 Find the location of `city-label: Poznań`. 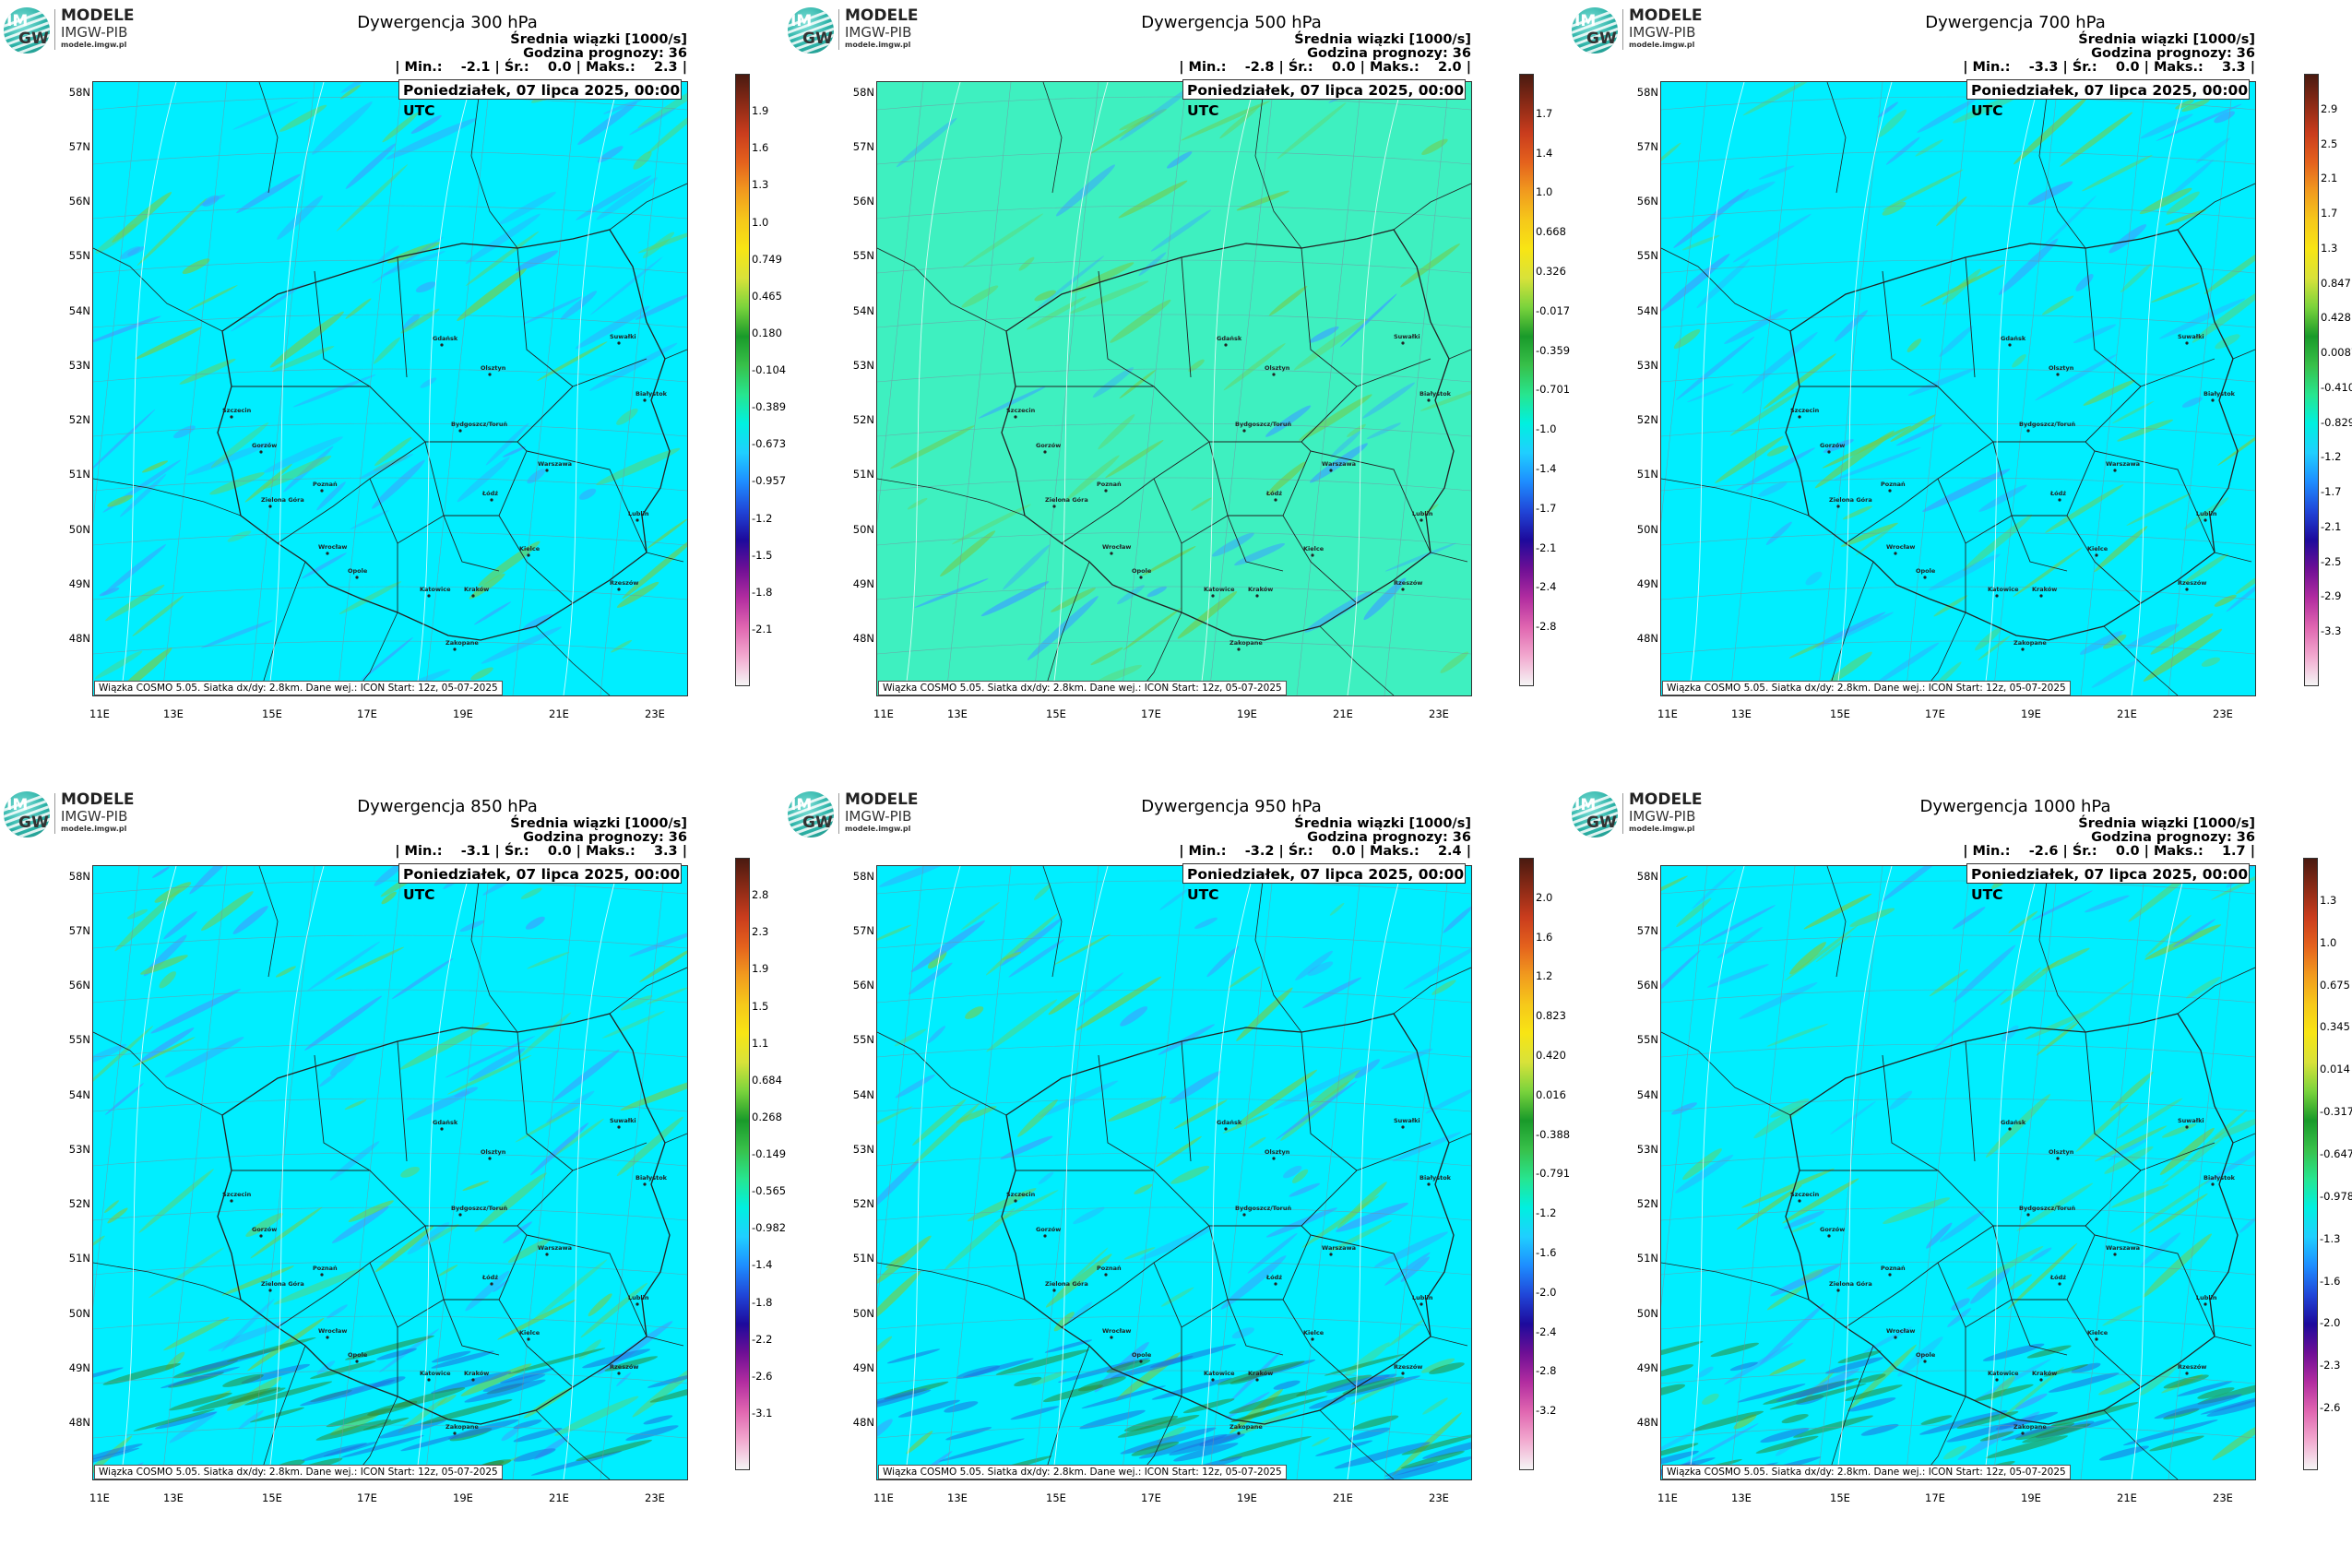

city-label: Poznań is located at coordinates (1109, 1268).